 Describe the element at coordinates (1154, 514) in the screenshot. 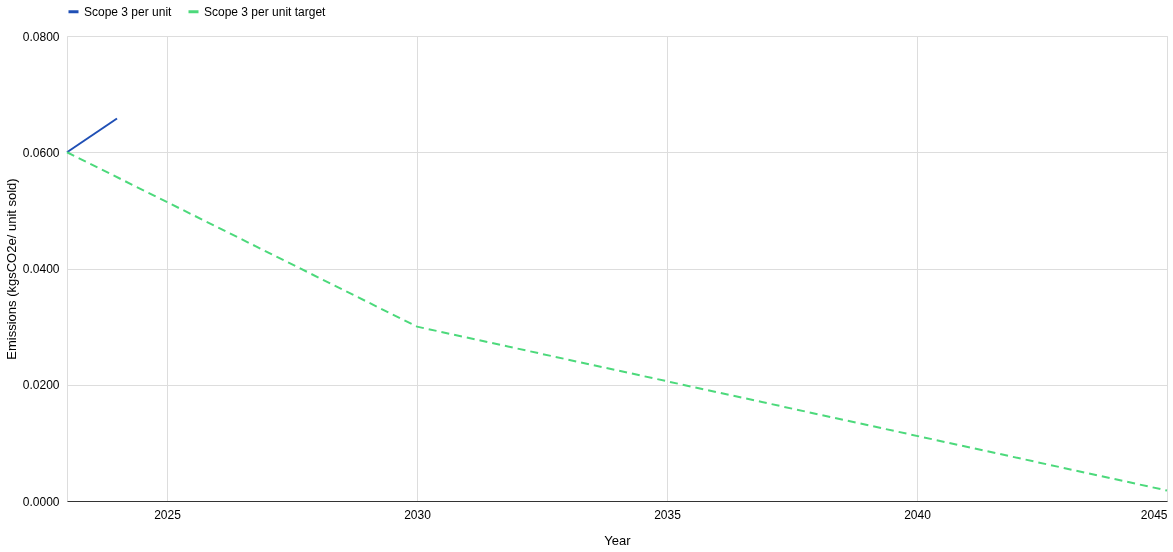

I see `x-tick-label: 2045` at that location.